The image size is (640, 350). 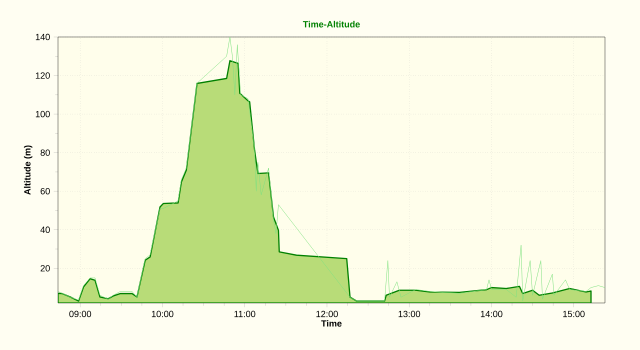 I want to click on y-tick-label: 120, so click(x=43, y=75).